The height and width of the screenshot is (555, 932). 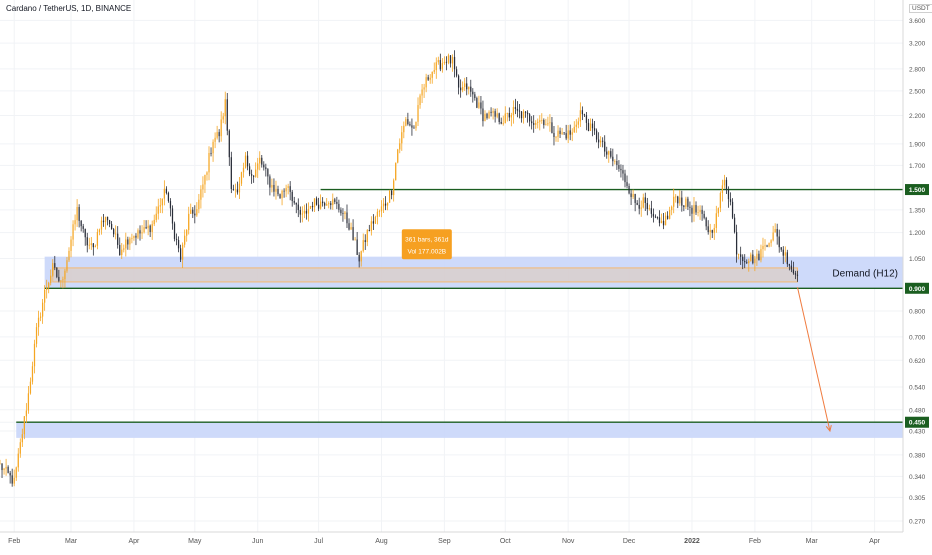 What do you see at coordinates (917, 233) in the screenshot?
I see `y-tick-9: 1.200` at bounding box center [917, 233].